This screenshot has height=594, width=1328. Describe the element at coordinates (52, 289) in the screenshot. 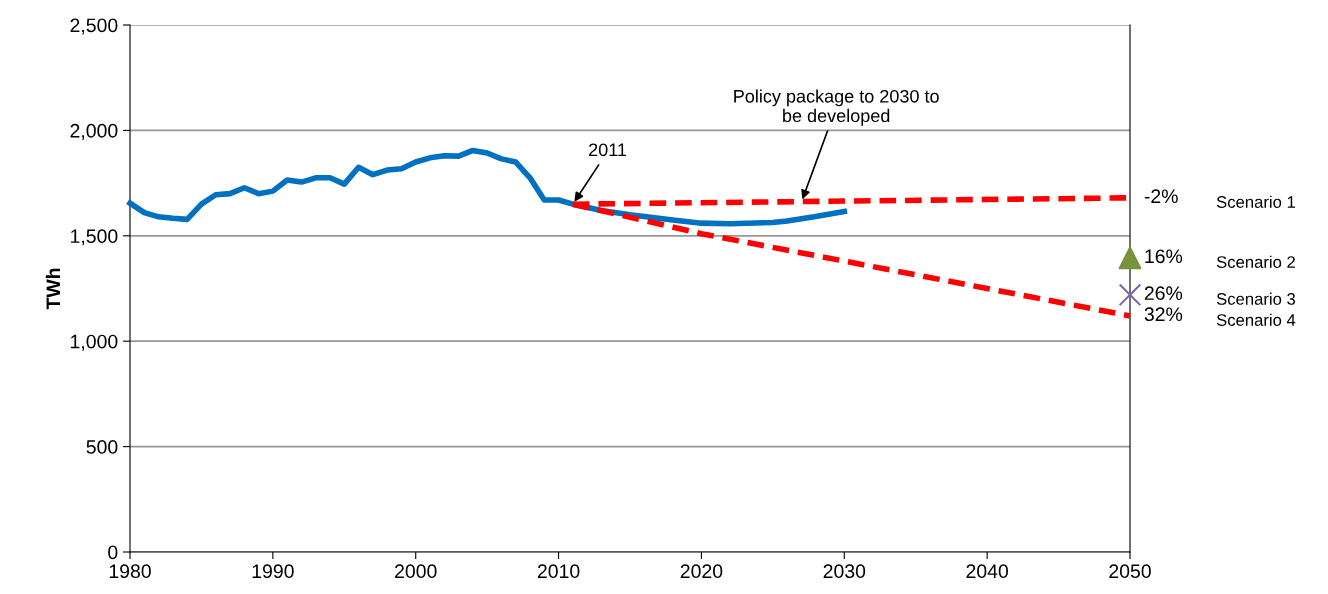

I see `y-axis-title: TWh` at that location.